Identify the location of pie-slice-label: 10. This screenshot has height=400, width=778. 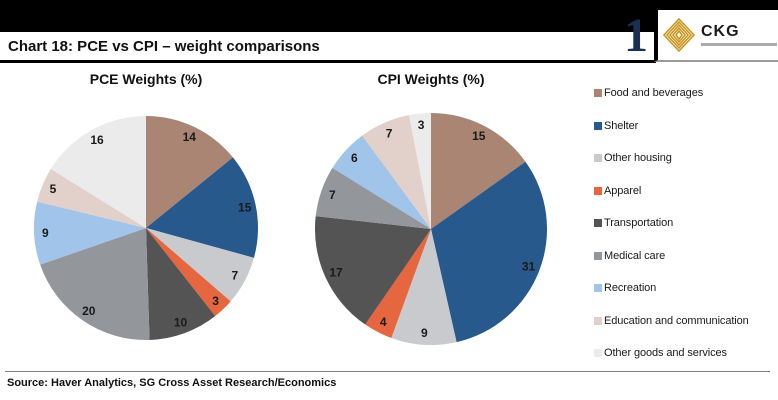
(181, 323).